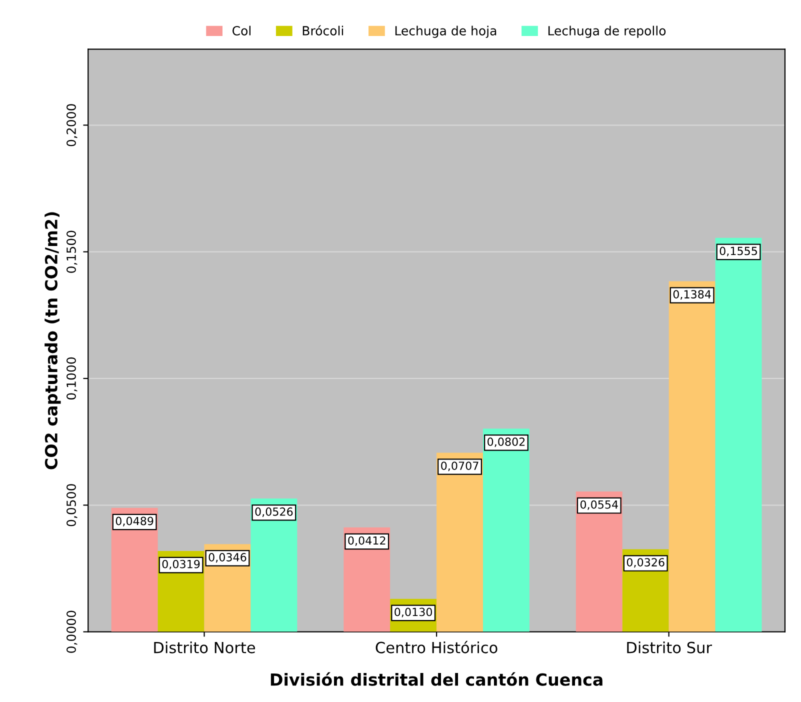 This screenshot has width=801, height=702. Describe the element at coordinates (692, 295) in the screenshot. I see `data-label: 0,1384` at that location.